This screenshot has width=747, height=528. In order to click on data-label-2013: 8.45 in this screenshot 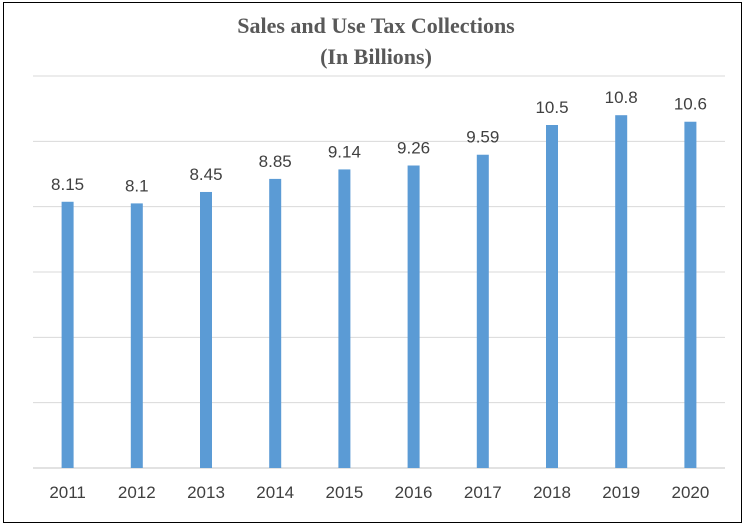, I will do `click(205, 174)`.